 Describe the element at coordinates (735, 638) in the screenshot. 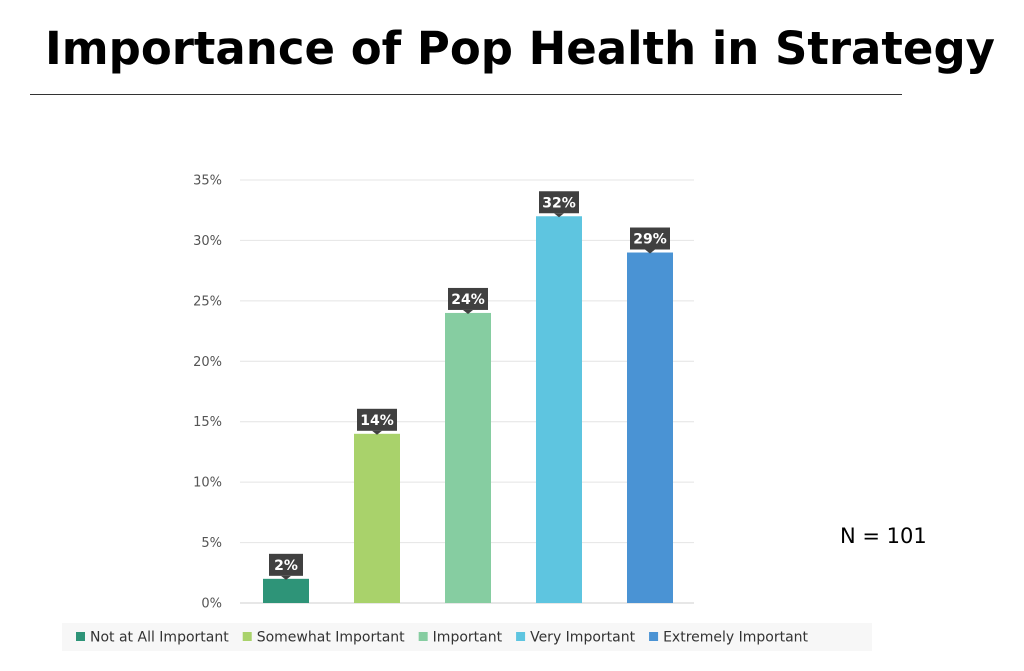

I see `legend-item: Extremely Important` at that location.